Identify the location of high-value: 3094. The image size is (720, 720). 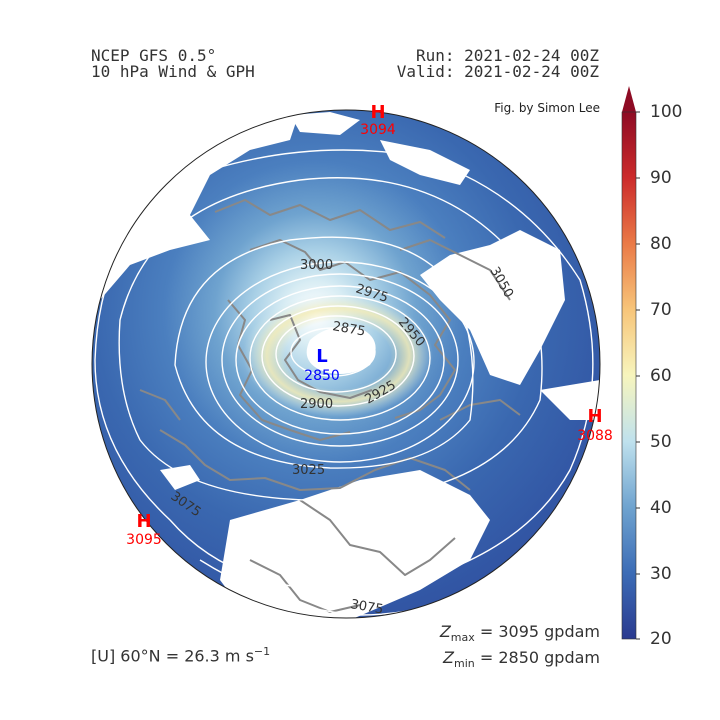
(378, 130).